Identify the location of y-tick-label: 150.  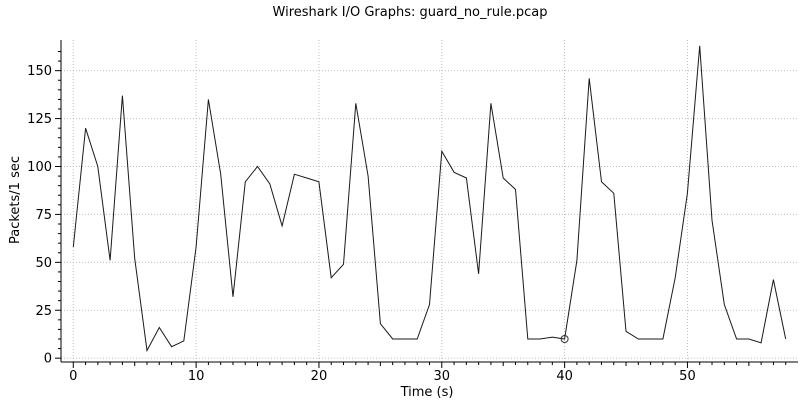
(39, 71).